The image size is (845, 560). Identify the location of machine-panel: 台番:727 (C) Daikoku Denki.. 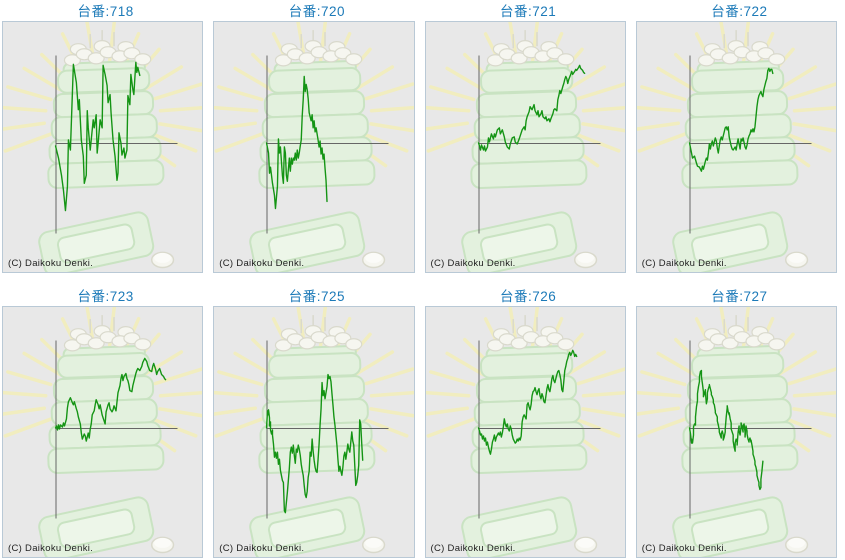
(739, 421).